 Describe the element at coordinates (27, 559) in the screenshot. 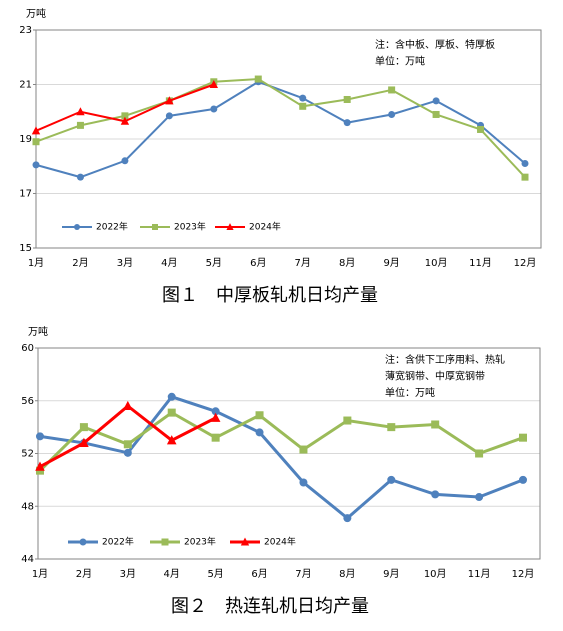

I see `y-tick-label: 44` at that location.